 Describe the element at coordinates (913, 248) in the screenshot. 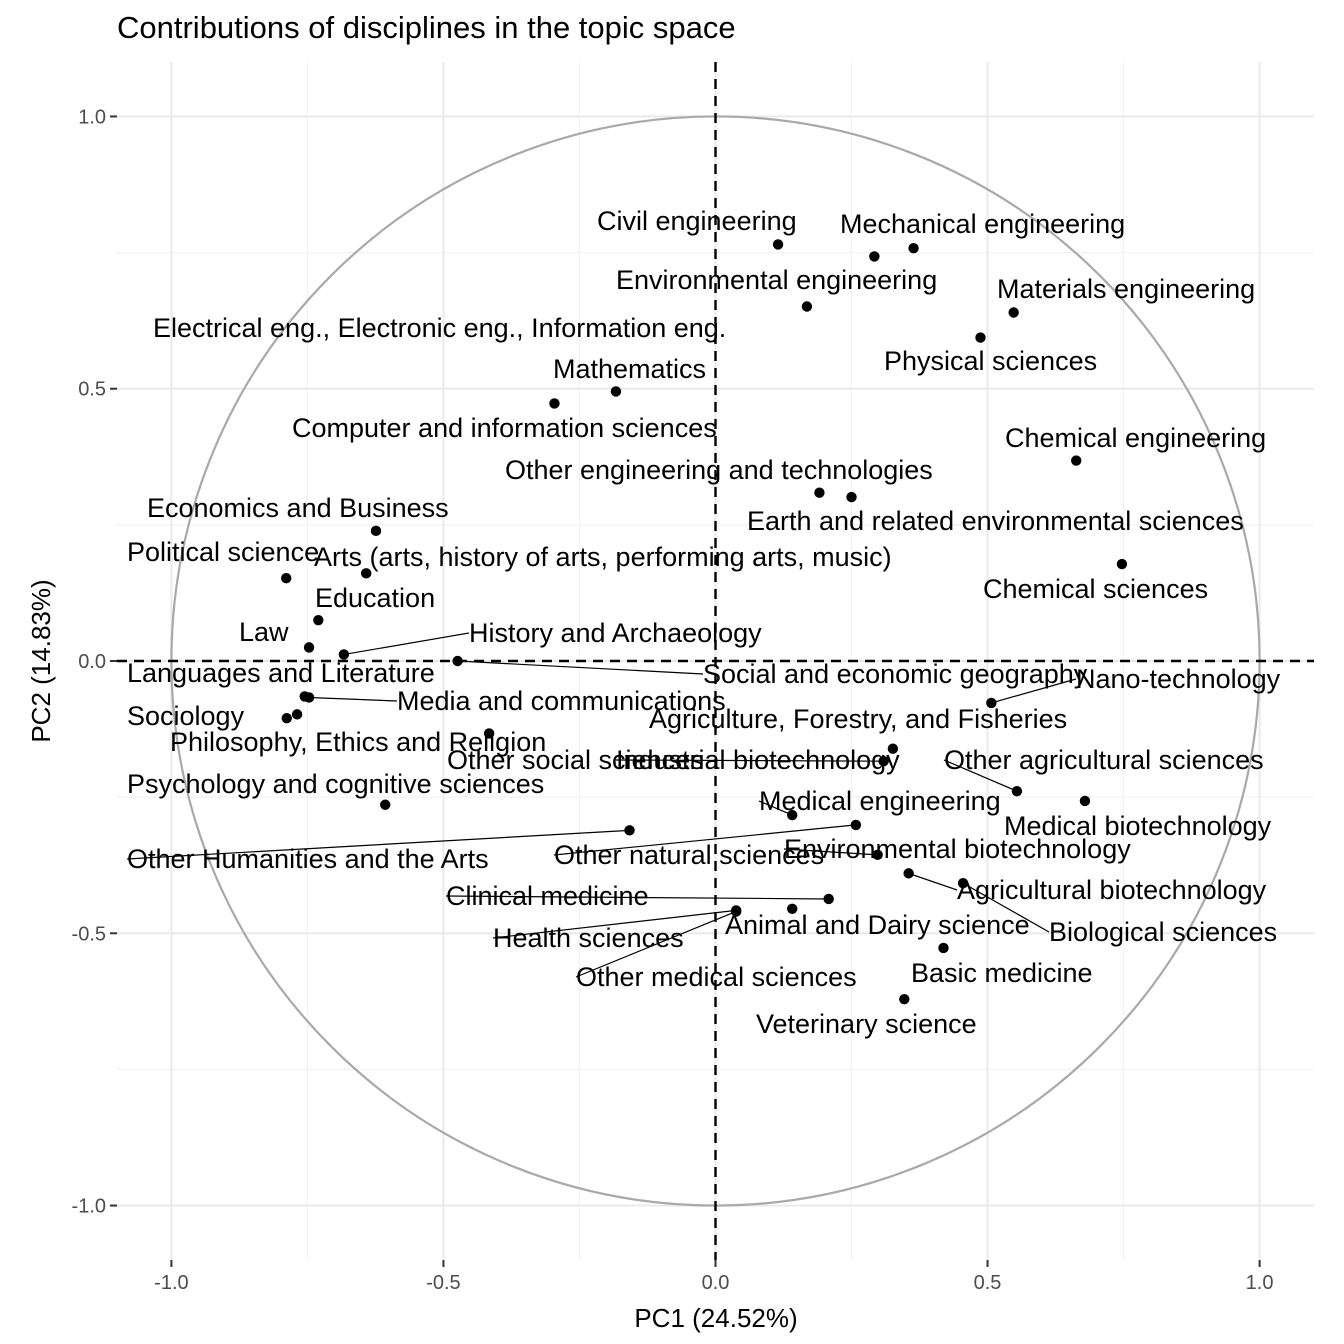

I see `point-mechanical-engineering` at that location.